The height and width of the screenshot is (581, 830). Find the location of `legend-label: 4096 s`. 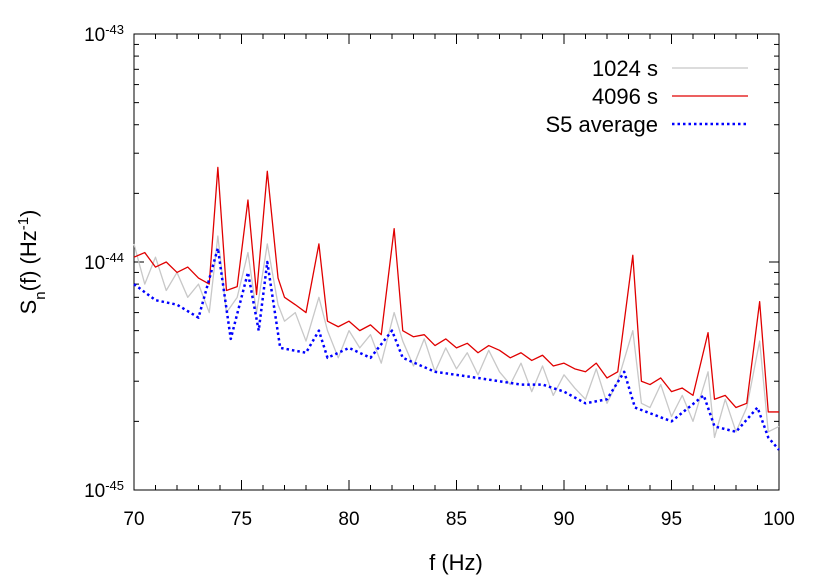

legend-label: 4096 s is located at coordinates (625, 96).